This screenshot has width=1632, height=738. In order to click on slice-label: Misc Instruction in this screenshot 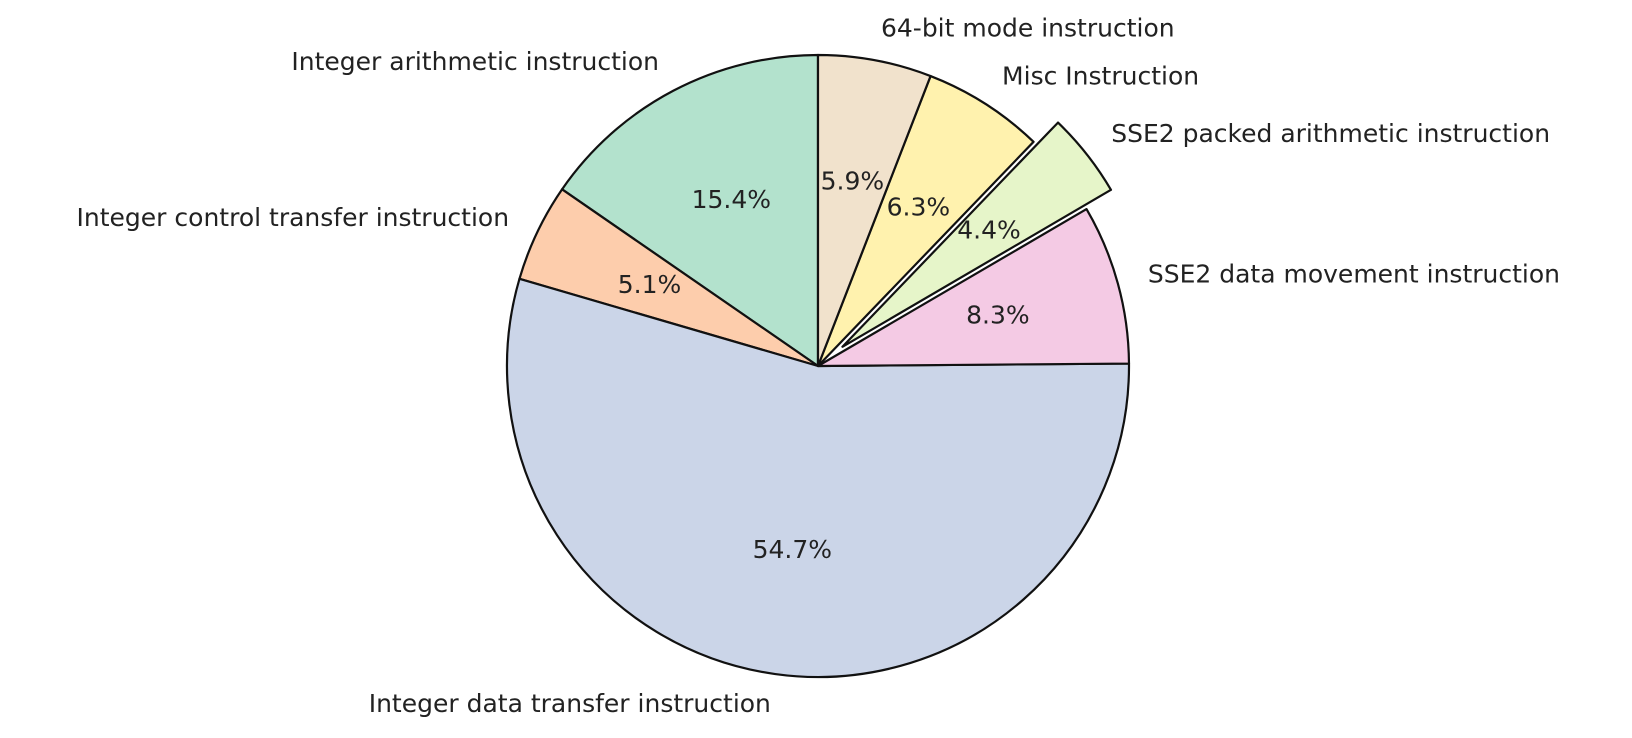, I will do `click(1100, 76)`.